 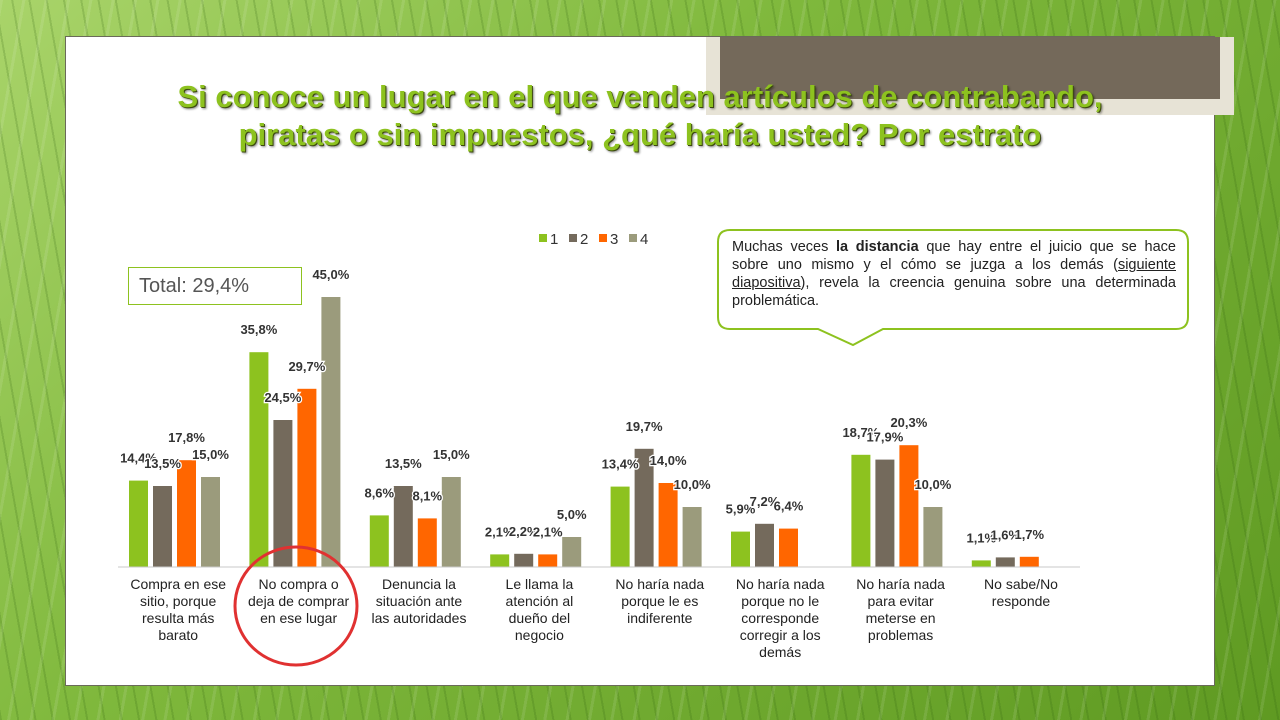 What do you see at coordinates (884, 437) in the screenshot?
I see `data-label-series-2-cat-7: 17,9%` at bounding box center [884, 437].